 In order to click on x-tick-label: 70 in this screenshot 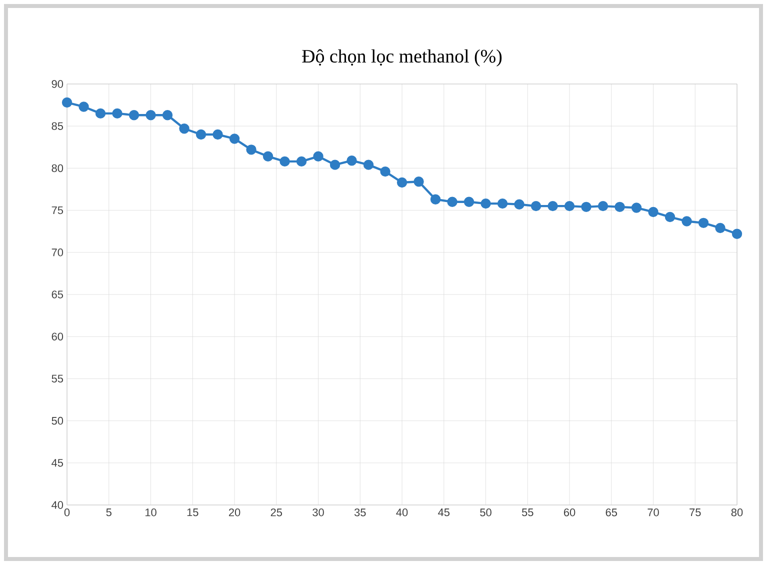, I will do `click(653, 512)`.